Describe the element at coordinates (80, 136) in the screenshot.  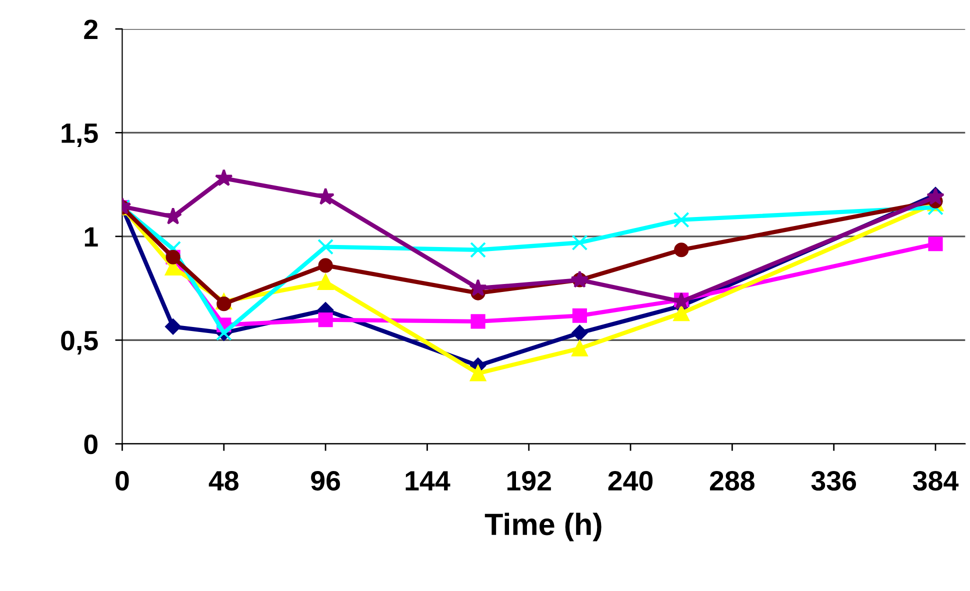
I see `y-tick-label: 1,5` at that location.